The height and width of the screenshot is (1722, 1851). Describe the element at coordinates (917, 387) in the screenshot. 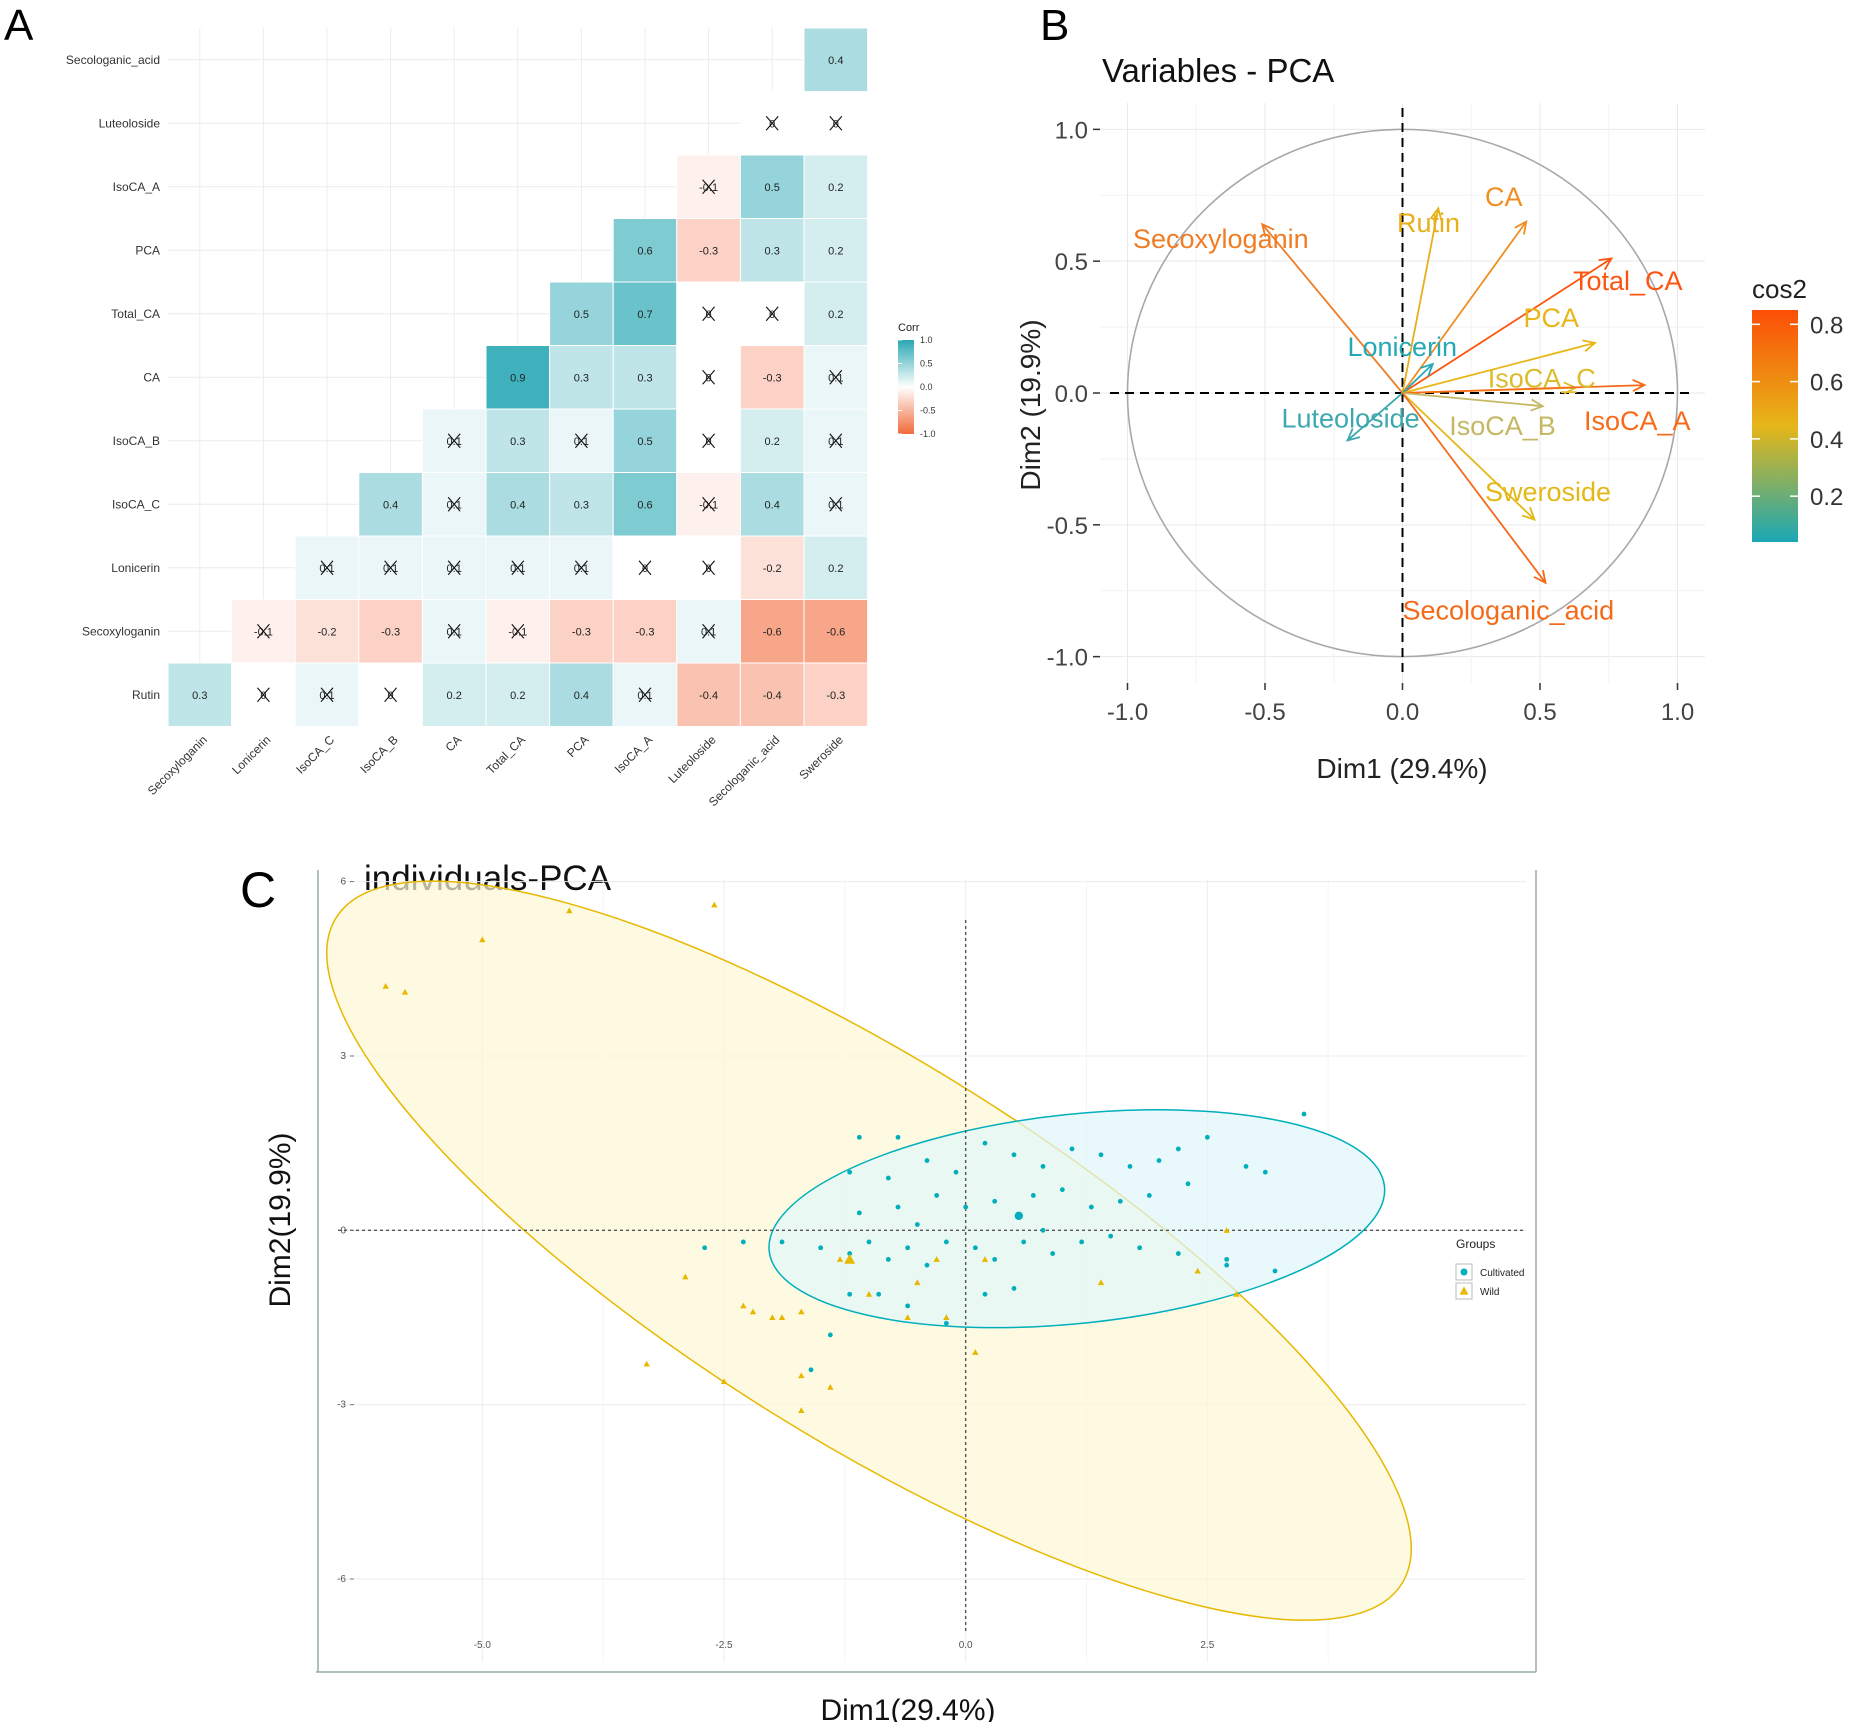

I see `corr-legend-ticks: 1.0 0.5 0.0 -0.5 -1.0` at that location.